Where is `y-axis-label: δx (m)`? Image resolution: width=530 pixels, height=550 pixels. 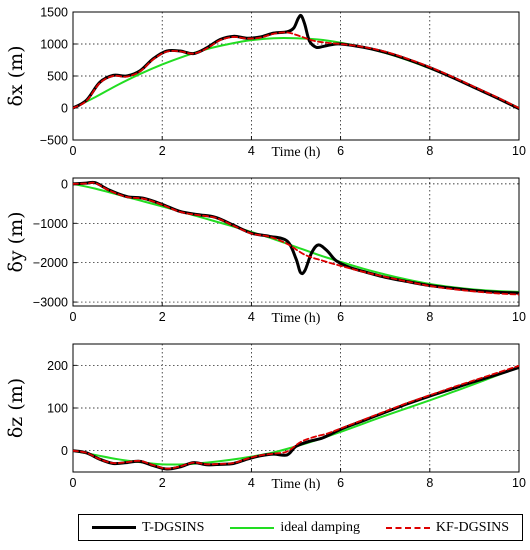
y-axis-label: δx (m) is located at coordinates (16, 75).